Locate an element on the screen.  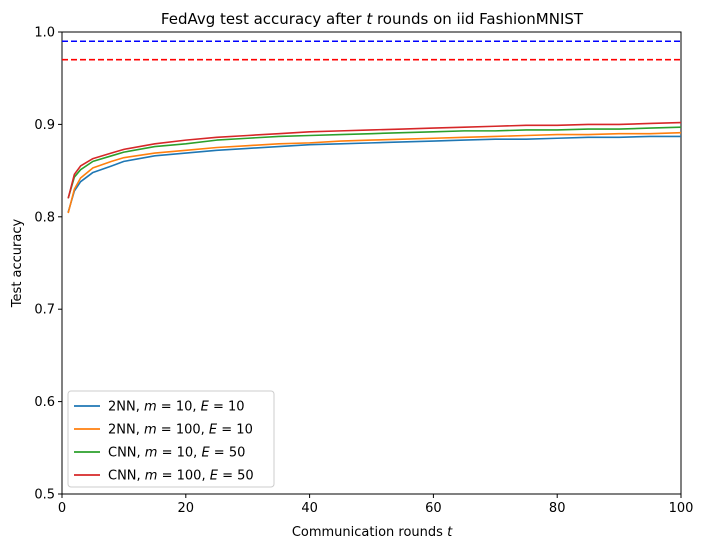
x-tick-label: 60 is located at coordinates (433, 508).